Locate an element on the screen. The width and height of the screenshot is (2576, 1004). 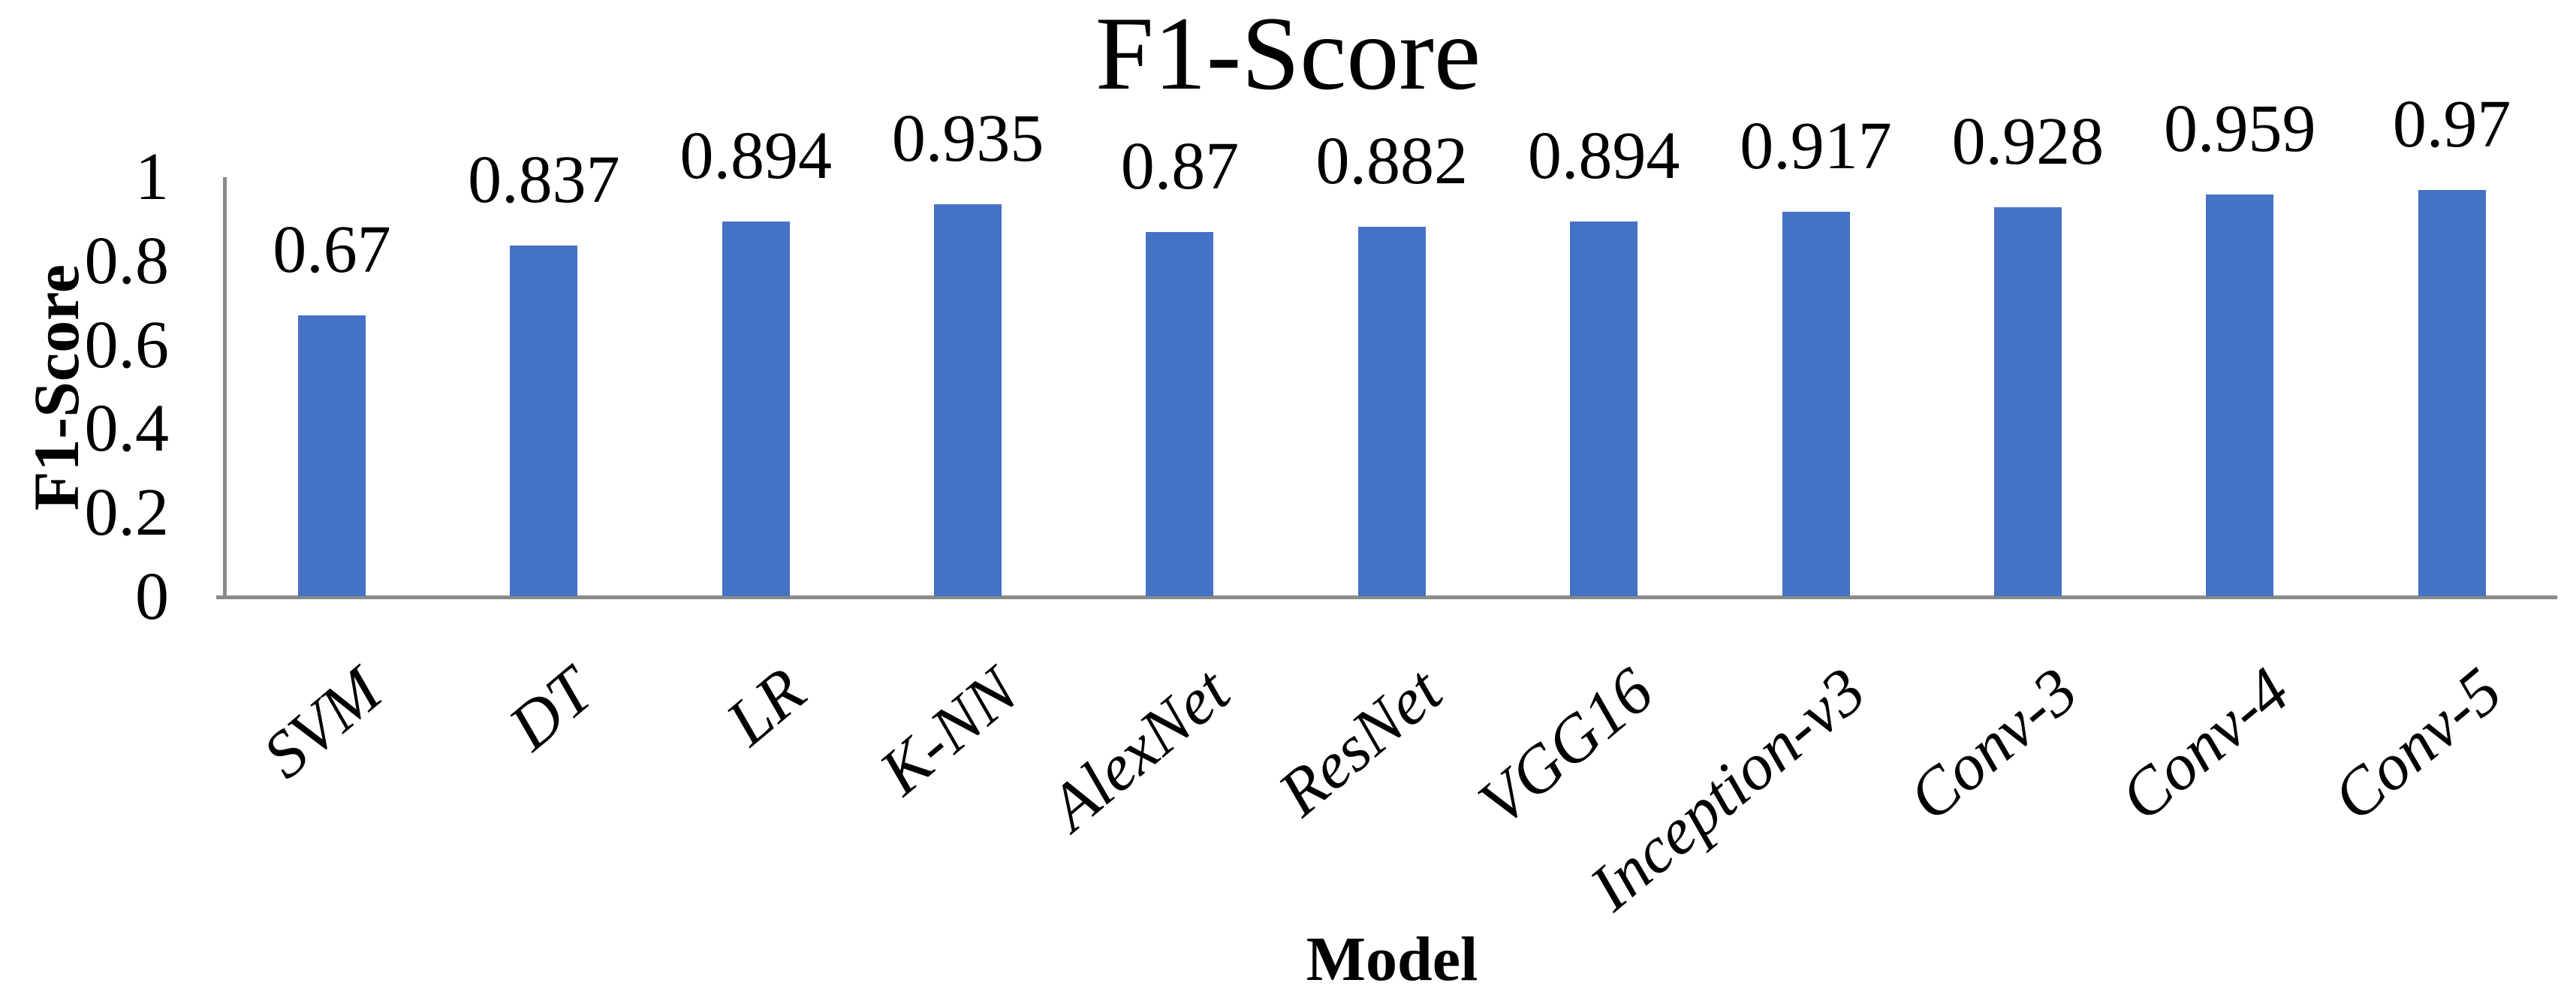
bar-SVM is located at coordinates (332, 455).